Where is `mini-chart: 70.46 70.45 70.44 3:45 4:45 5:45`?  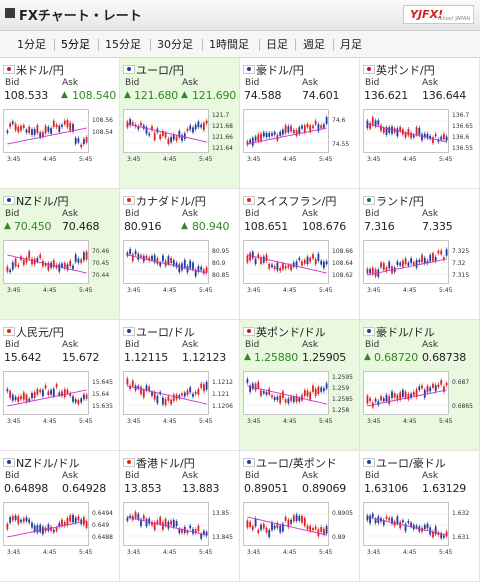 mini-chart: 70.46 70.45 70.44 3:45 4:45 5:45 is located at coordinates (59, 277).